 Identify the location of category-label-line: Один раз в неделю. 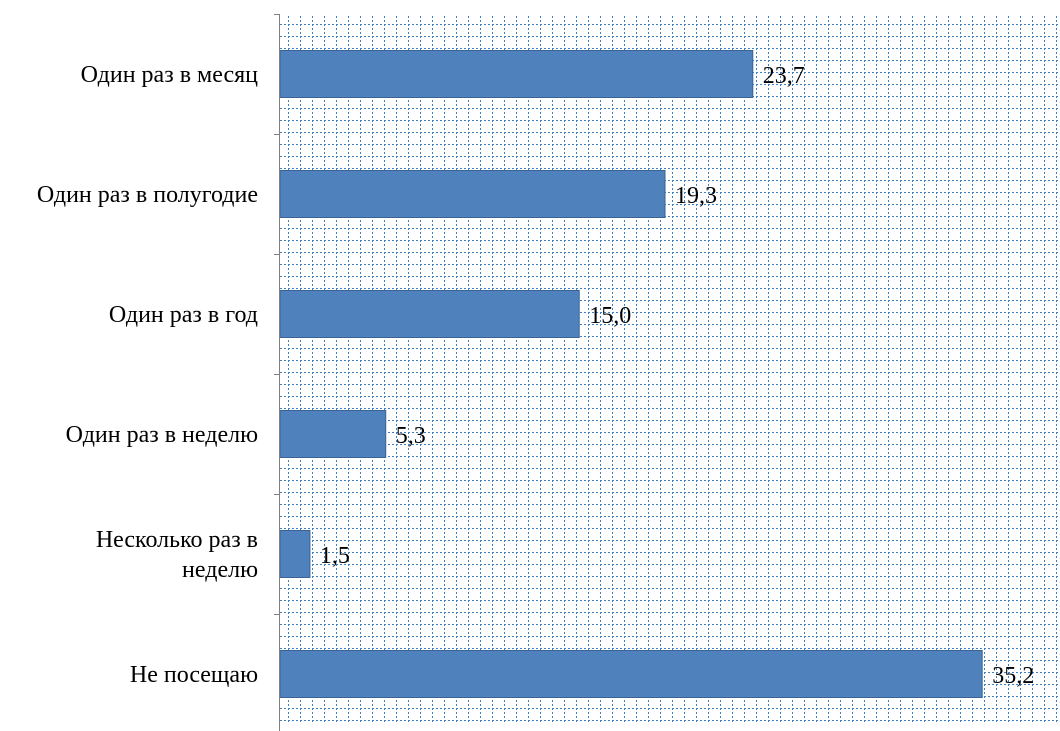
(162, 435).